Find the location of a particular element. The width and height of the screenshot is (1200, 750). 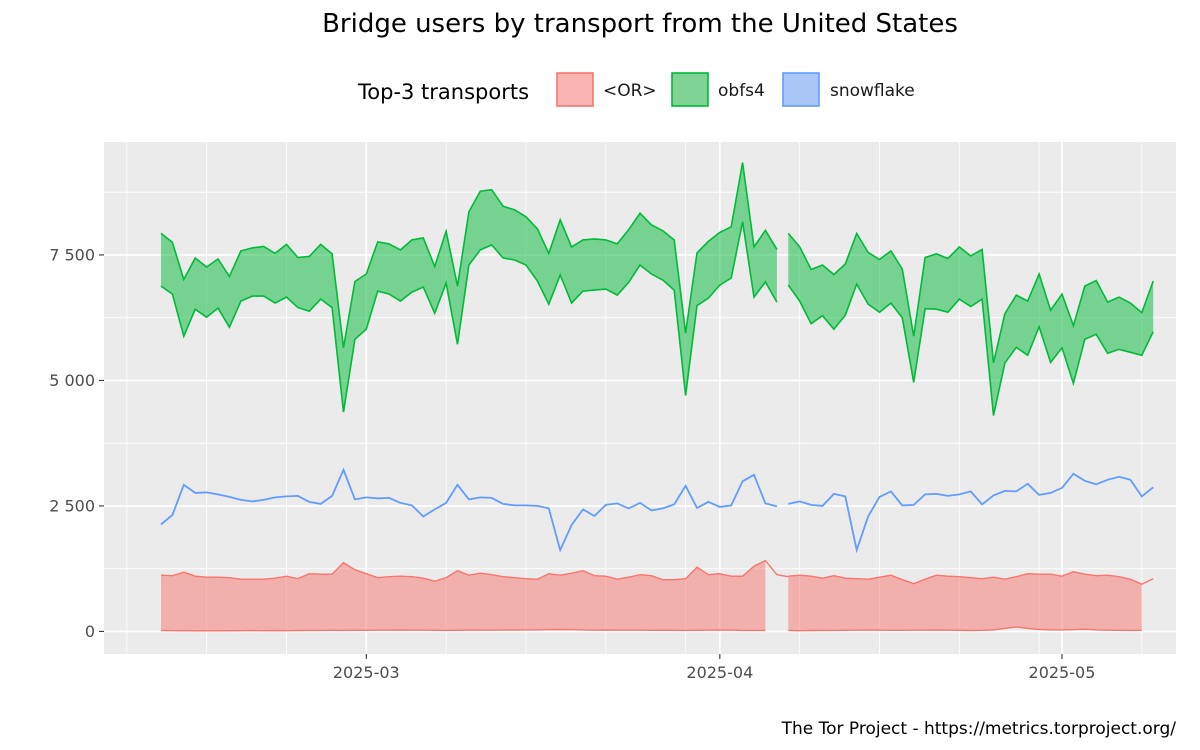

y-tick-label: 0 is located at coordinates (90, 631).